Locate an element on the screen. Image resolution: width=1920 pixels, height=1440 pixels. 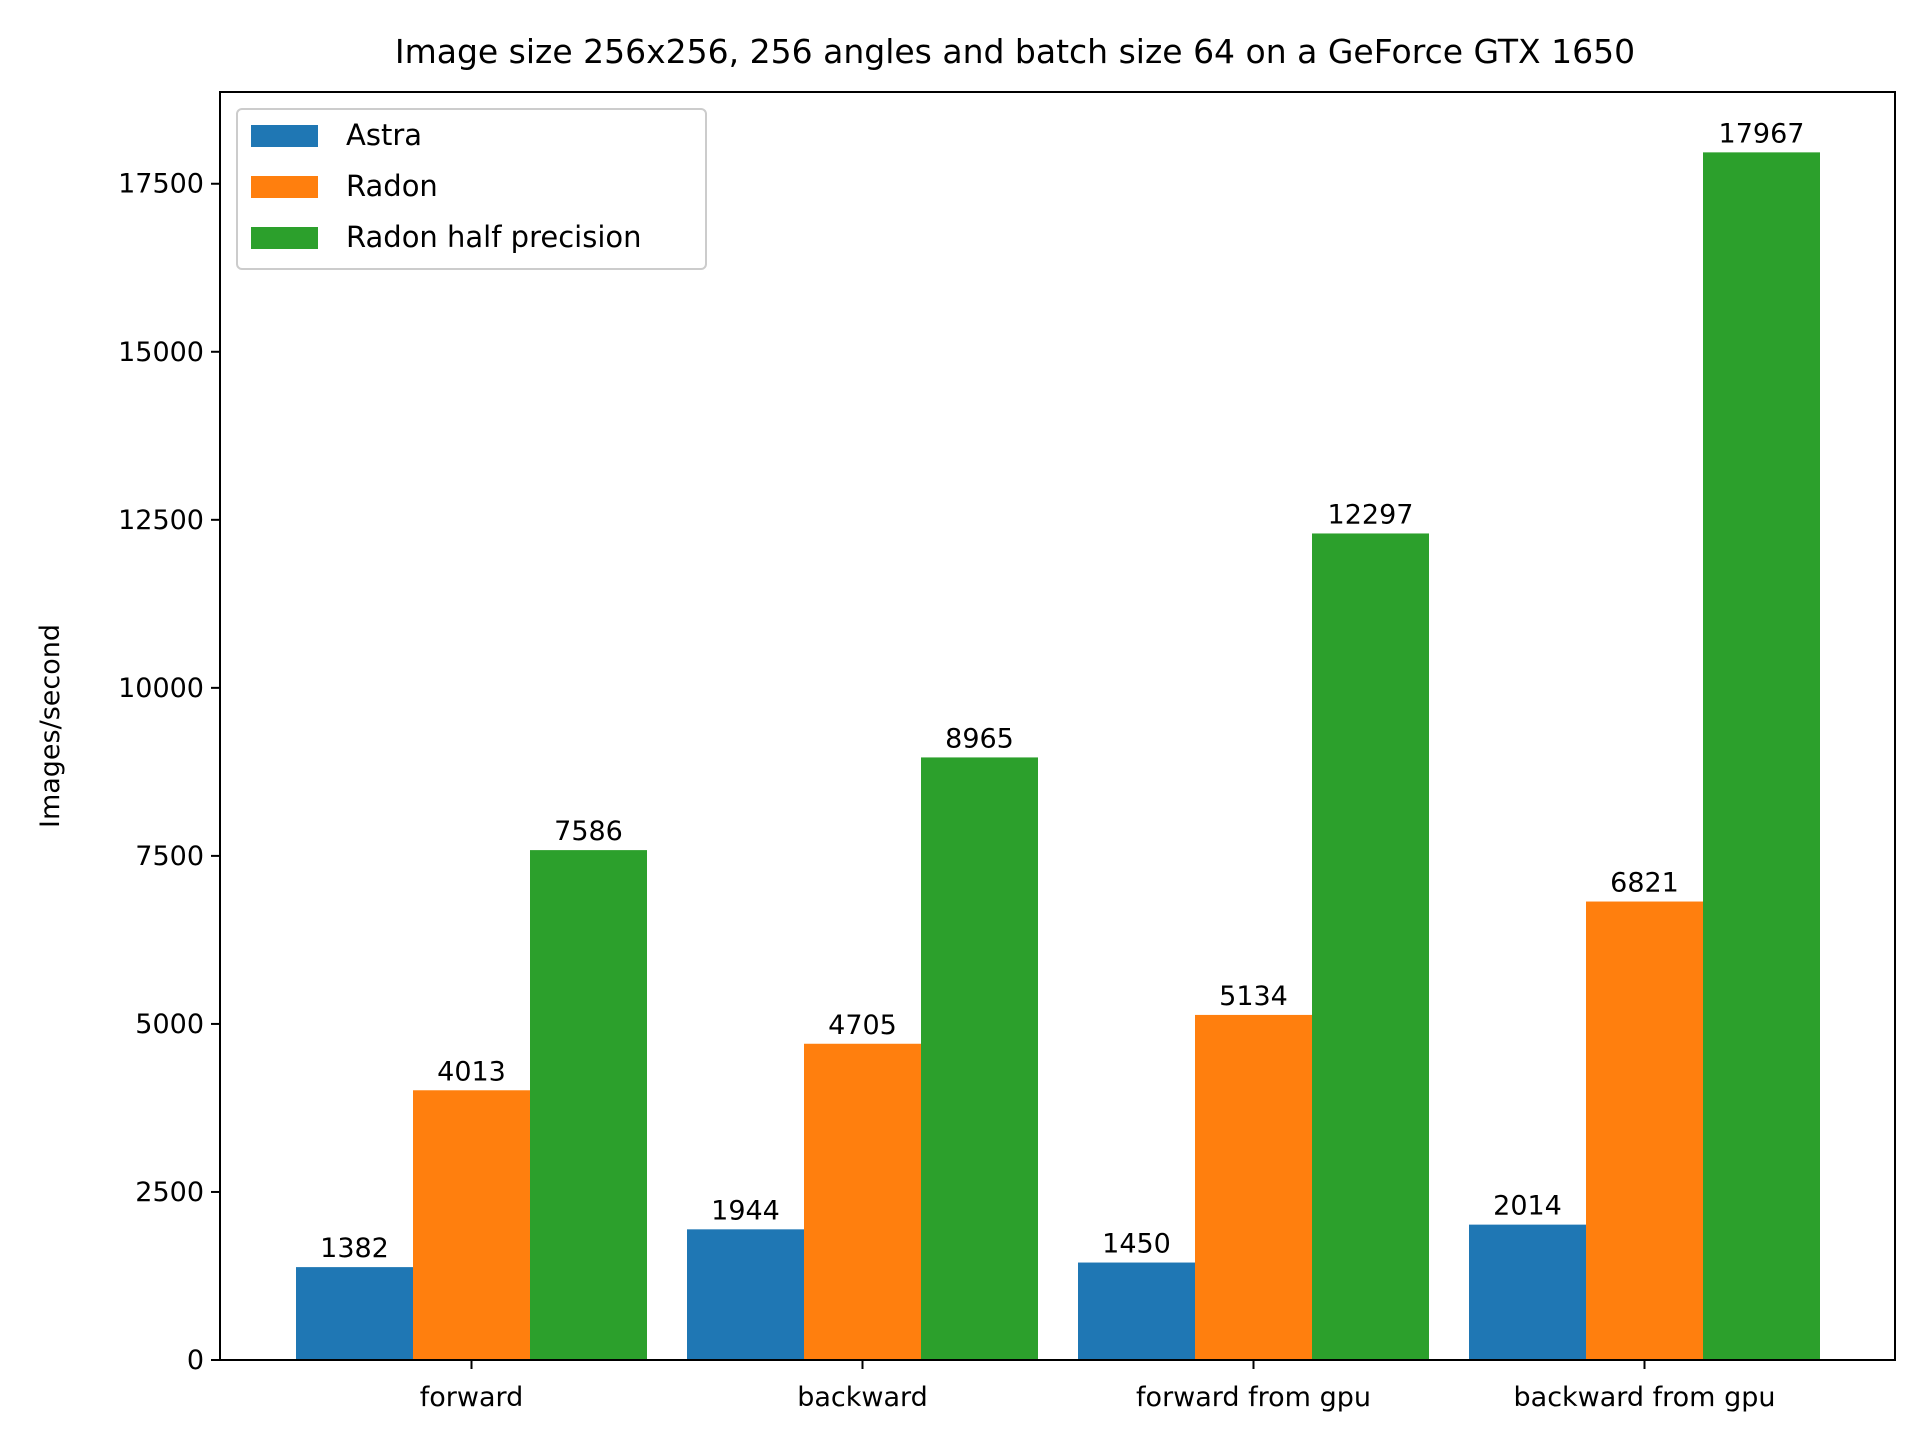
legend-label: Radon is located at coordinates (392, 186).